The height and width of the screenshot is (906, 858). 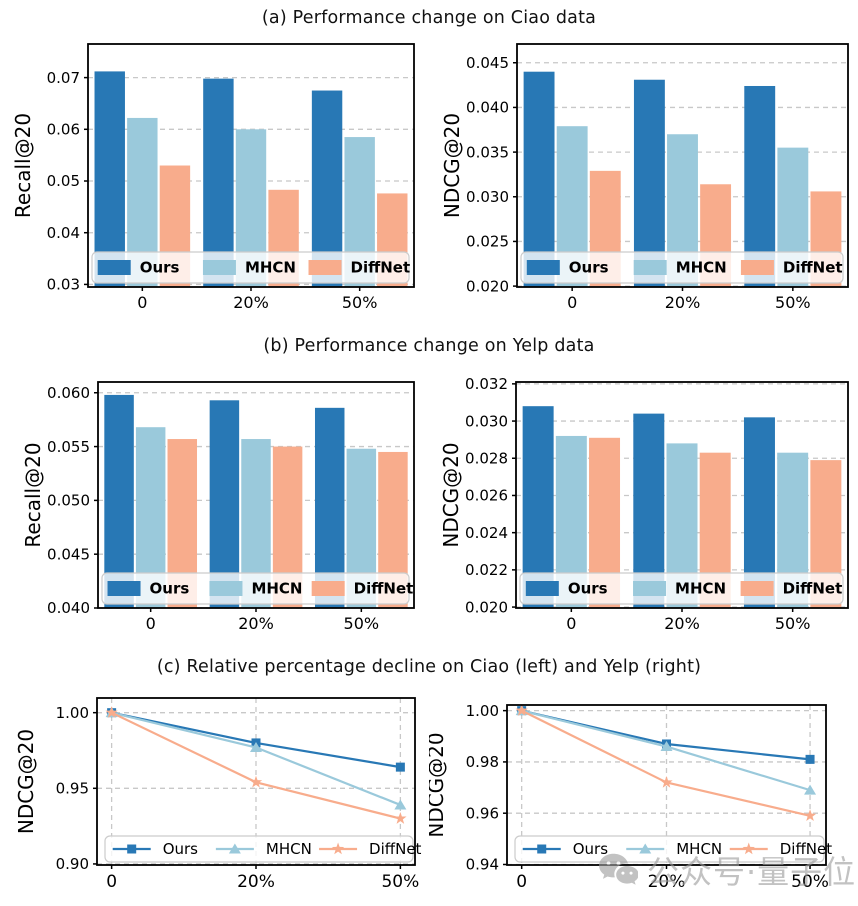 I want to click on svg-text: 0.035, so click(x=487, y=152).